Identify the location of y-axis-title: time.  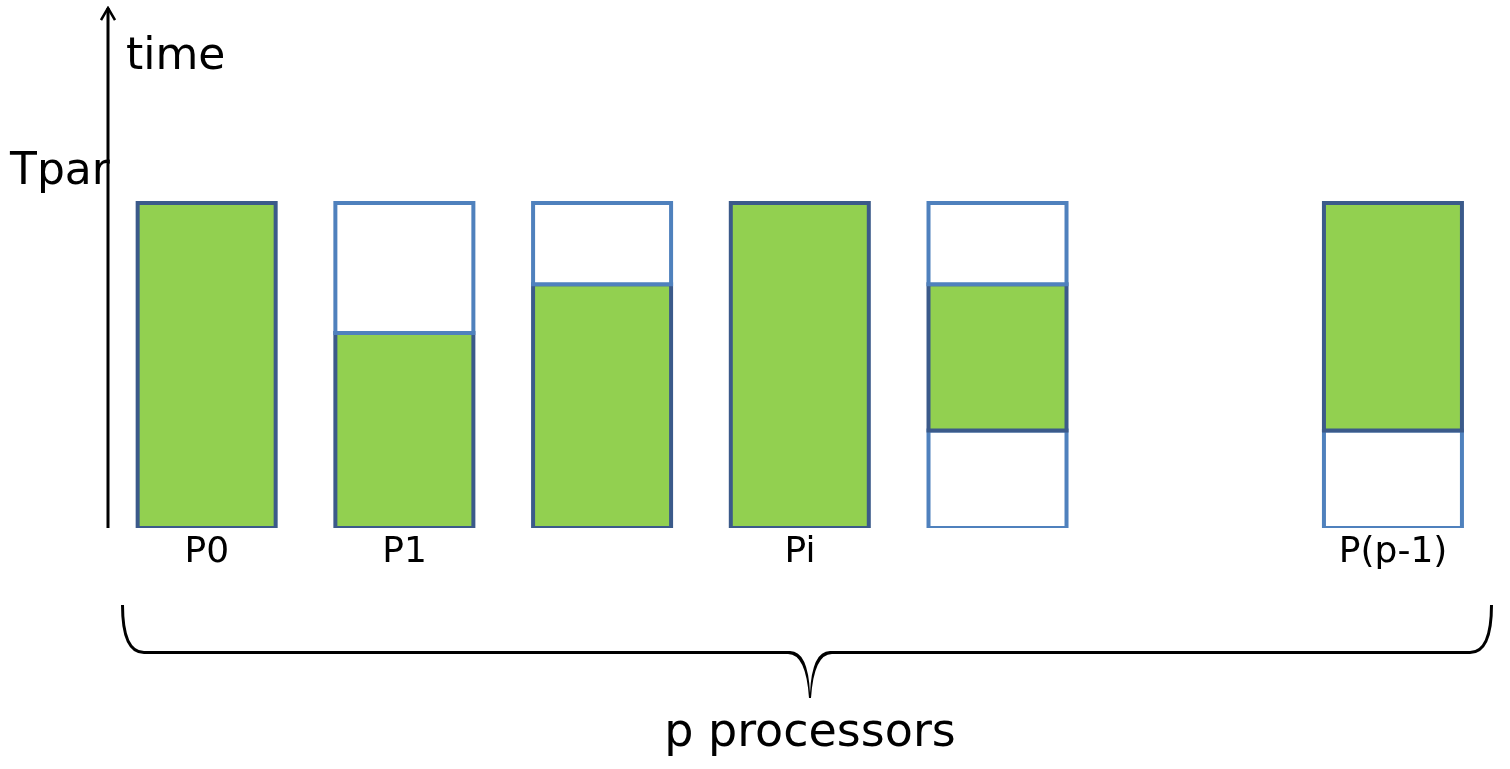
(176, 53).